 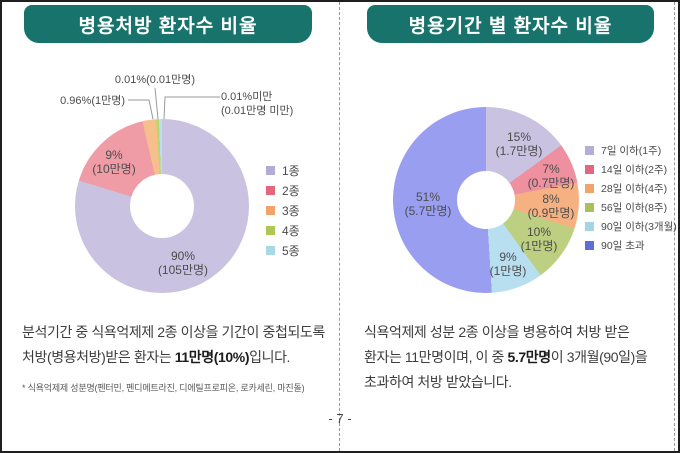 I want to click on legend-item: 5종, so click(x=283, y=250).